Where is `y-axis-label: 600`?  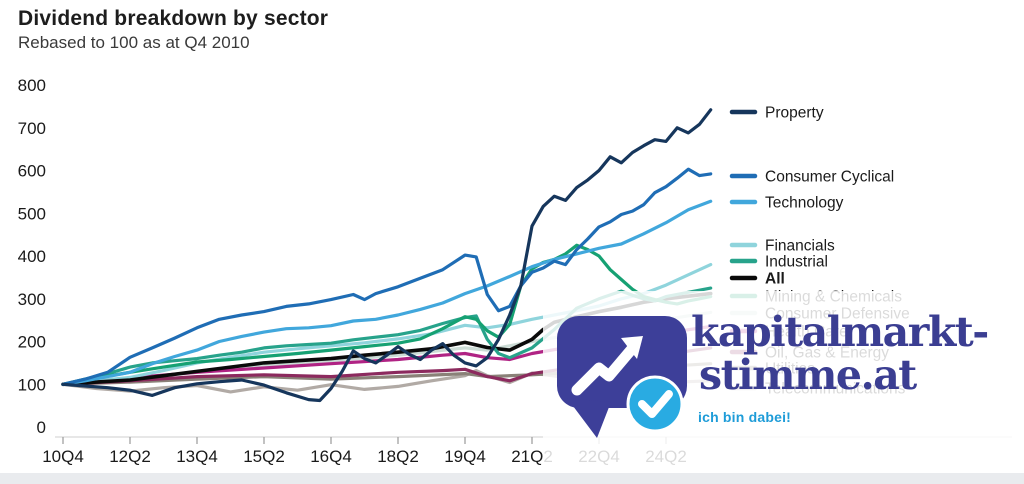 y-axis-label: 600 is located at coordinates (32, 171).